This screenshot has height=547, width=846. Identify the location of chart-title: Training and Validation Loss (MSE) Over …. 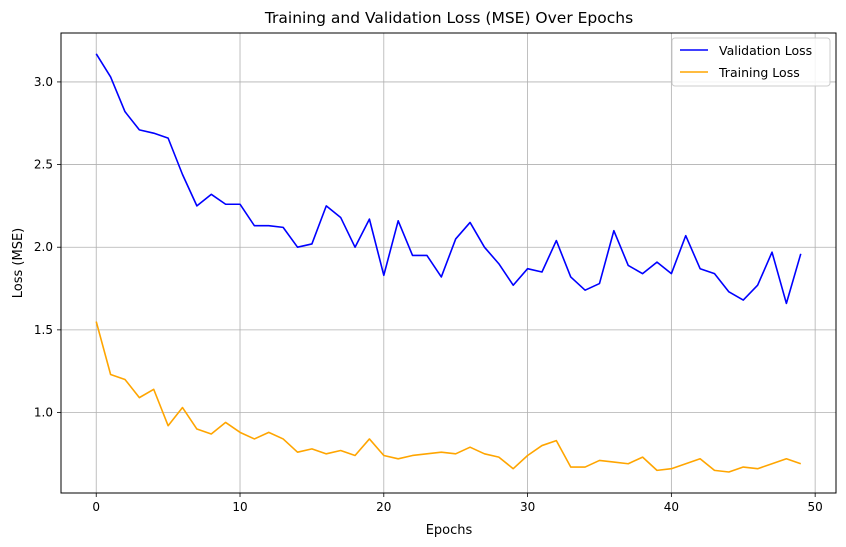
(448, 18).